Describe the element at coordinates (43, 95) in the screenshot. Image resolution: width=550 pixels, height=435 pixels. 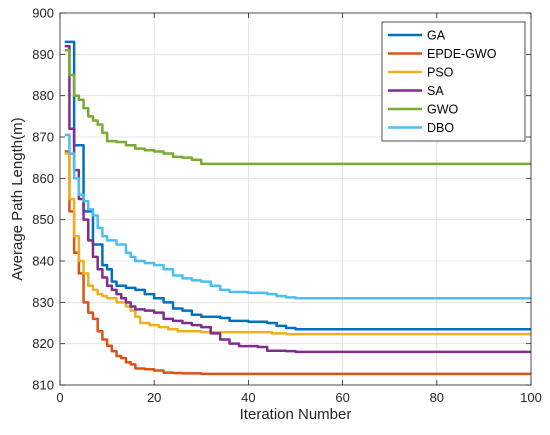
I see `y-tick-label: 880` at that location.